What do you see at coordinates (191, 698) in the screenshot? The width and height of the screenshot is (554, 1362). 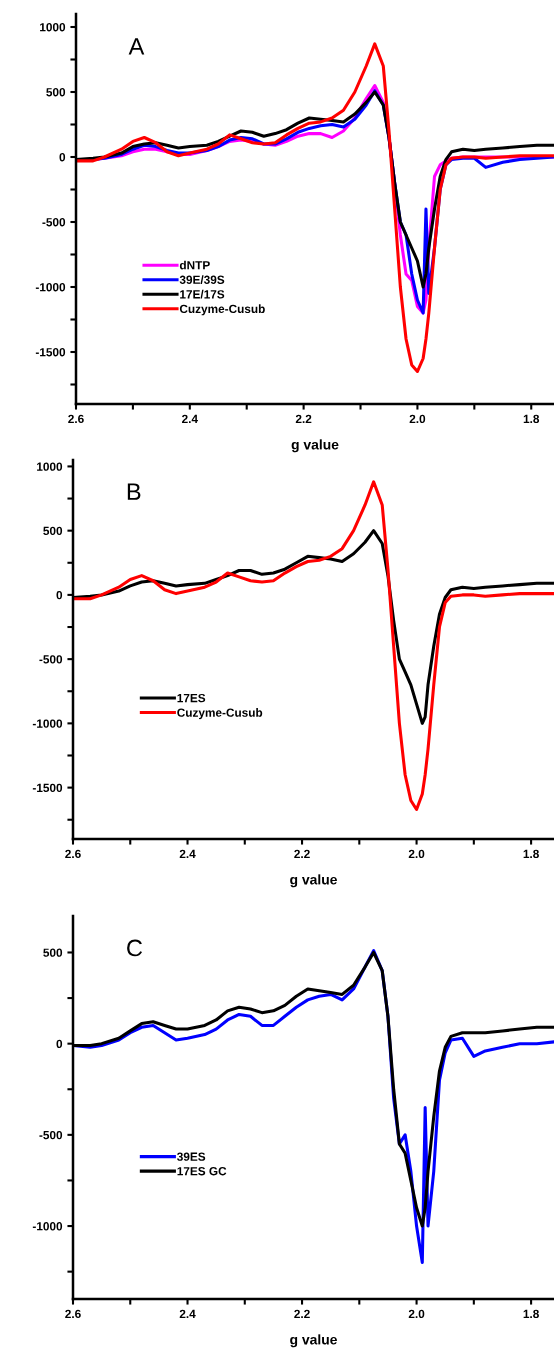 I see `legend-label: 17ES` at bounding box center [191, 698].